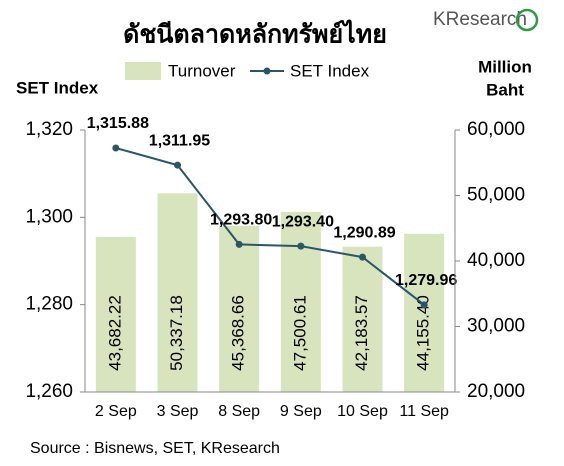 This screenshot has width=564, height=466. I want to click on bar-value-label: 50,337.18, so click(176, 333).